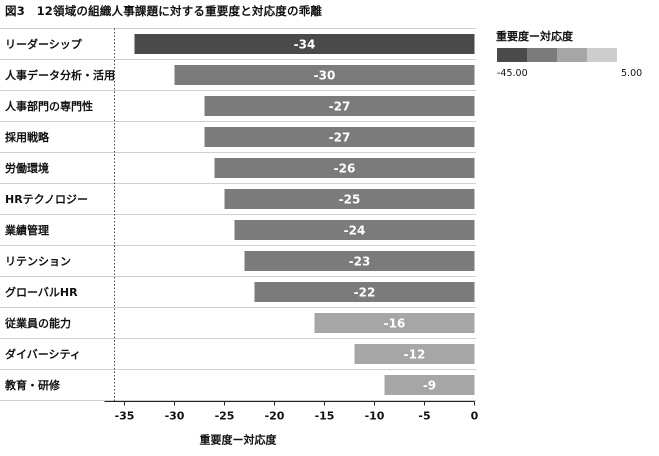 This screenshot has width=659, height=456. Describe the element at coordinates (164, 11) in the screenshot. I see `figure-title: 図3 12領域の組織人事課題に対する重要度と対応度の乖離` at that location.